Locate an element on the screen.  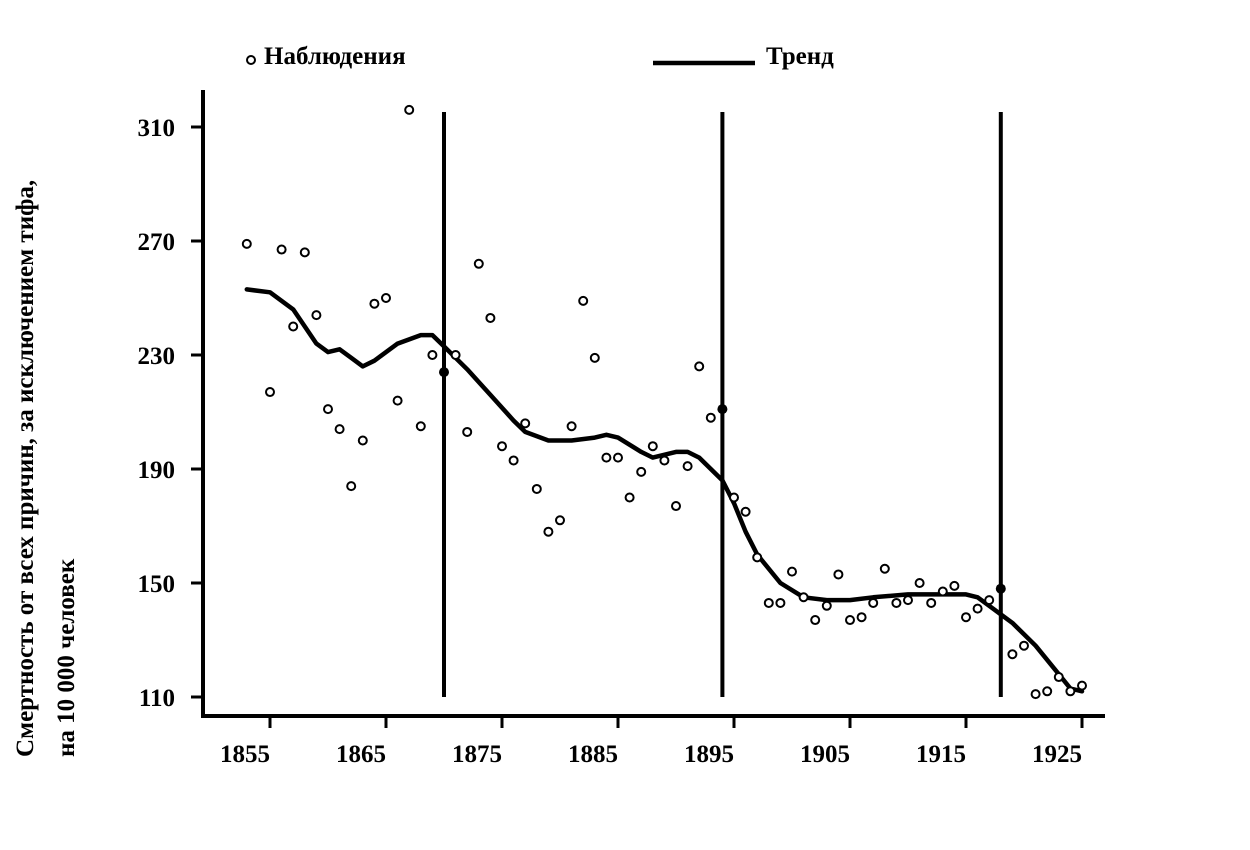
x-tick-label: 1855 is located at coordinates (245, 754).